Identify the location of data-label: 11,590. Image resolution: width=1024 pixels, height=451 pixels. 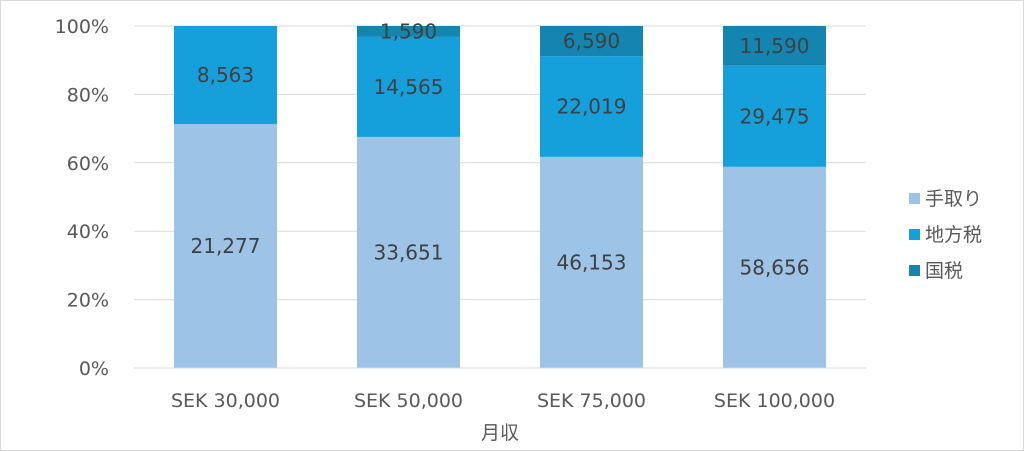
(775, 46).